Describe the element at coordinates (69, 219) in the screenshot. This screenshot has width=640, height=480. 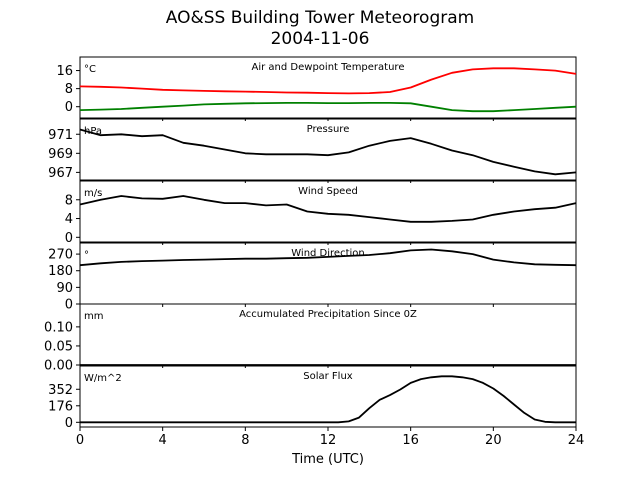
I see `y-tick-label: 4` at that location.